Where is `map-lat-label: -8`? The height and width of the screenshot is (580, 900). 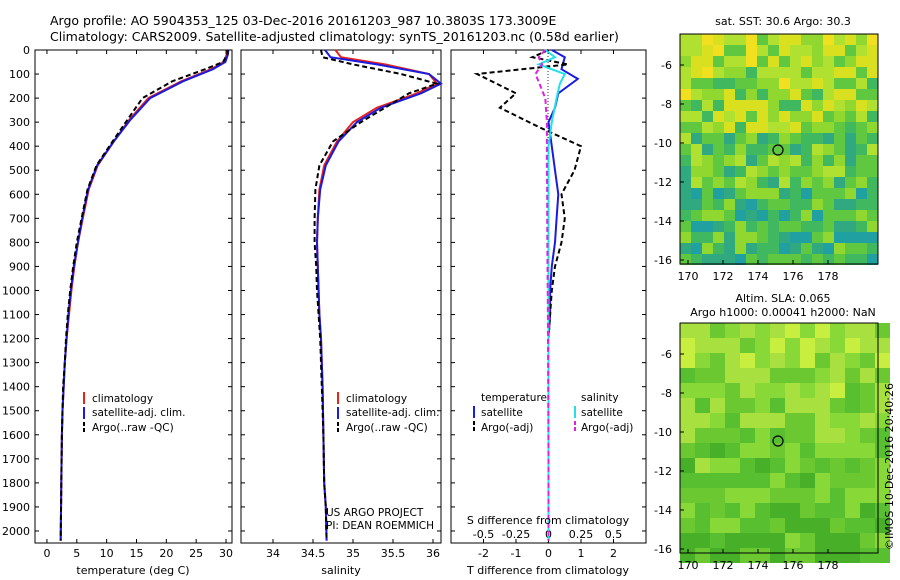 map-lat-label: -8 is located at coordinates (666, 393).